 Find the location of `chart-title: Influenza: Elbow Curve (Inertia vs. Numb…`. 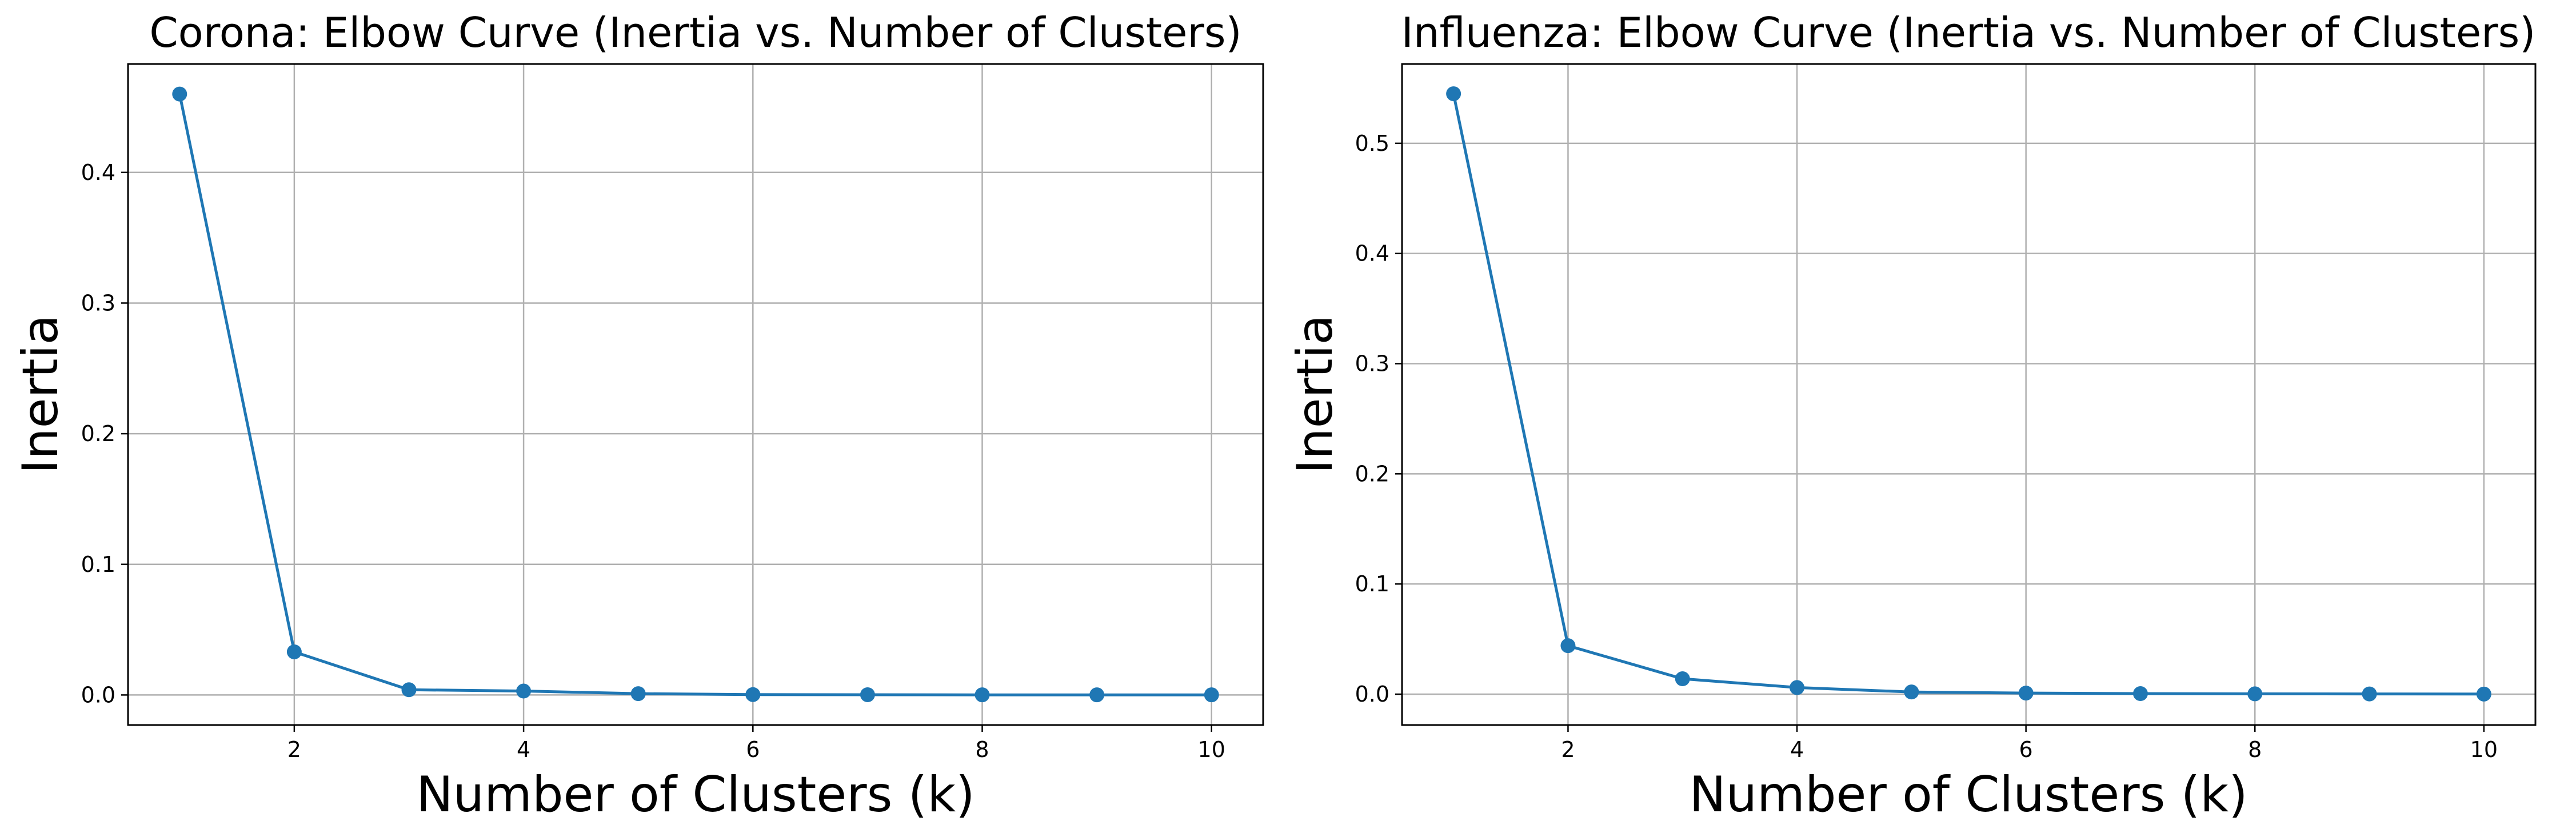

chart-title: Influenza: Elbow Curve (Inertia vs. Numb… is located at coordinates (1968, 33).